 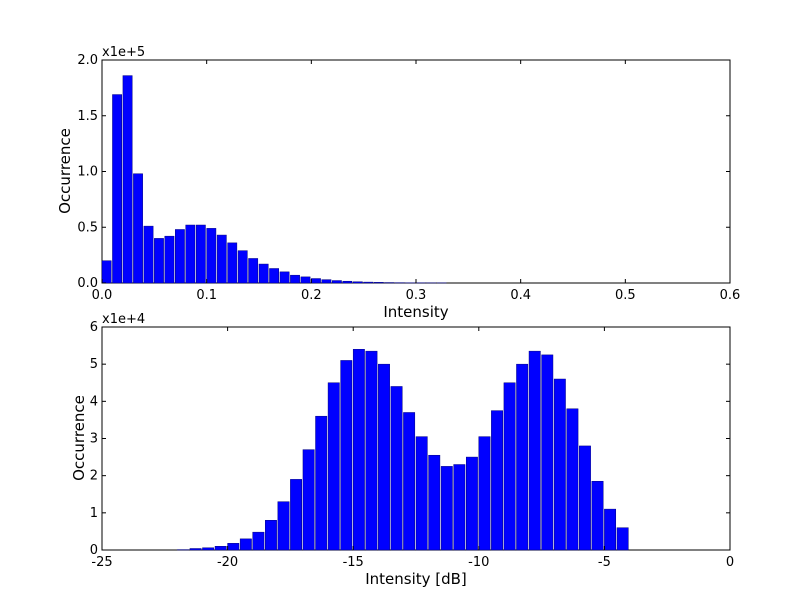 What do you see at coordinates (94, 550) in the screenshot?
I see `y-tick-label: 0` at bounding box center [94, 550].